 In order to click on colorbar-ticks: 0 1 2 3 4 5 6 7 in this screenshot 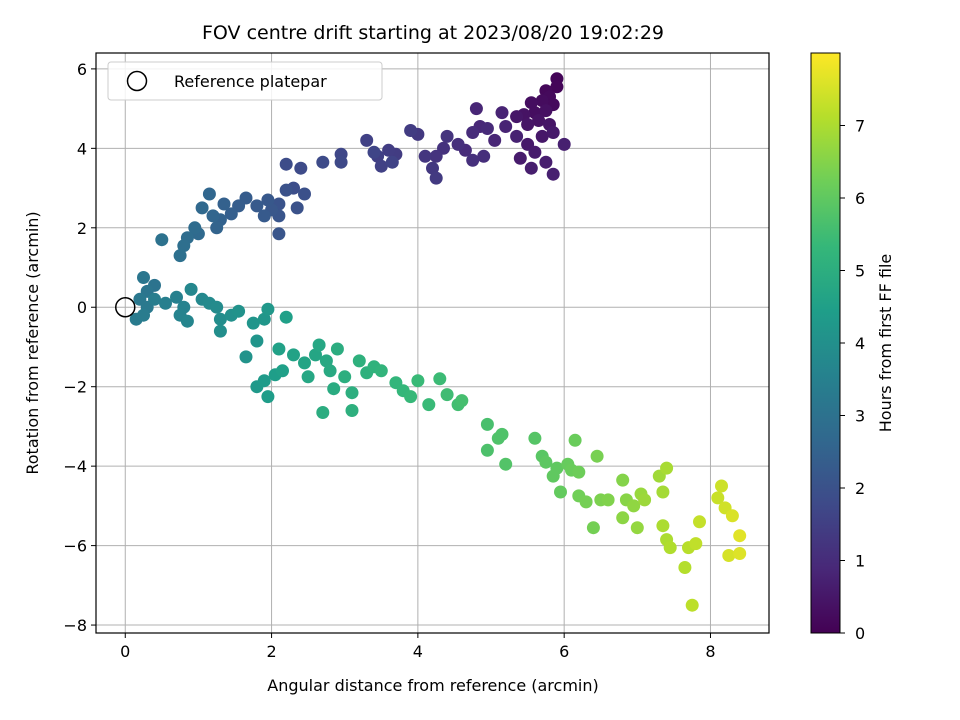, I will do `click(852, 380)`.